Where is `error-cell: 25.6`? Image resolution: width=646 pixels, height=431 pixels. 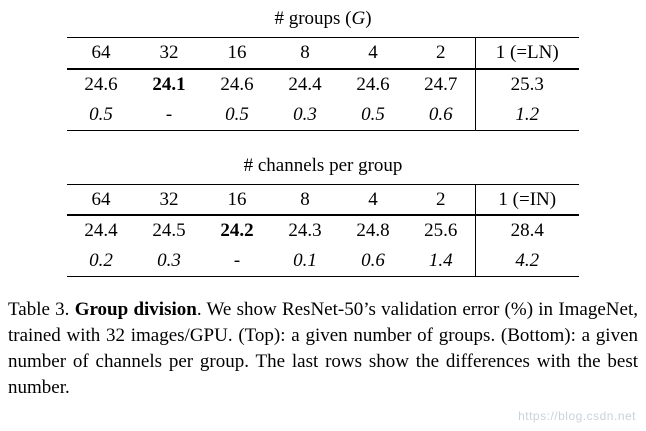 error-cell: 25.6 is located at coordinates (441, 231).